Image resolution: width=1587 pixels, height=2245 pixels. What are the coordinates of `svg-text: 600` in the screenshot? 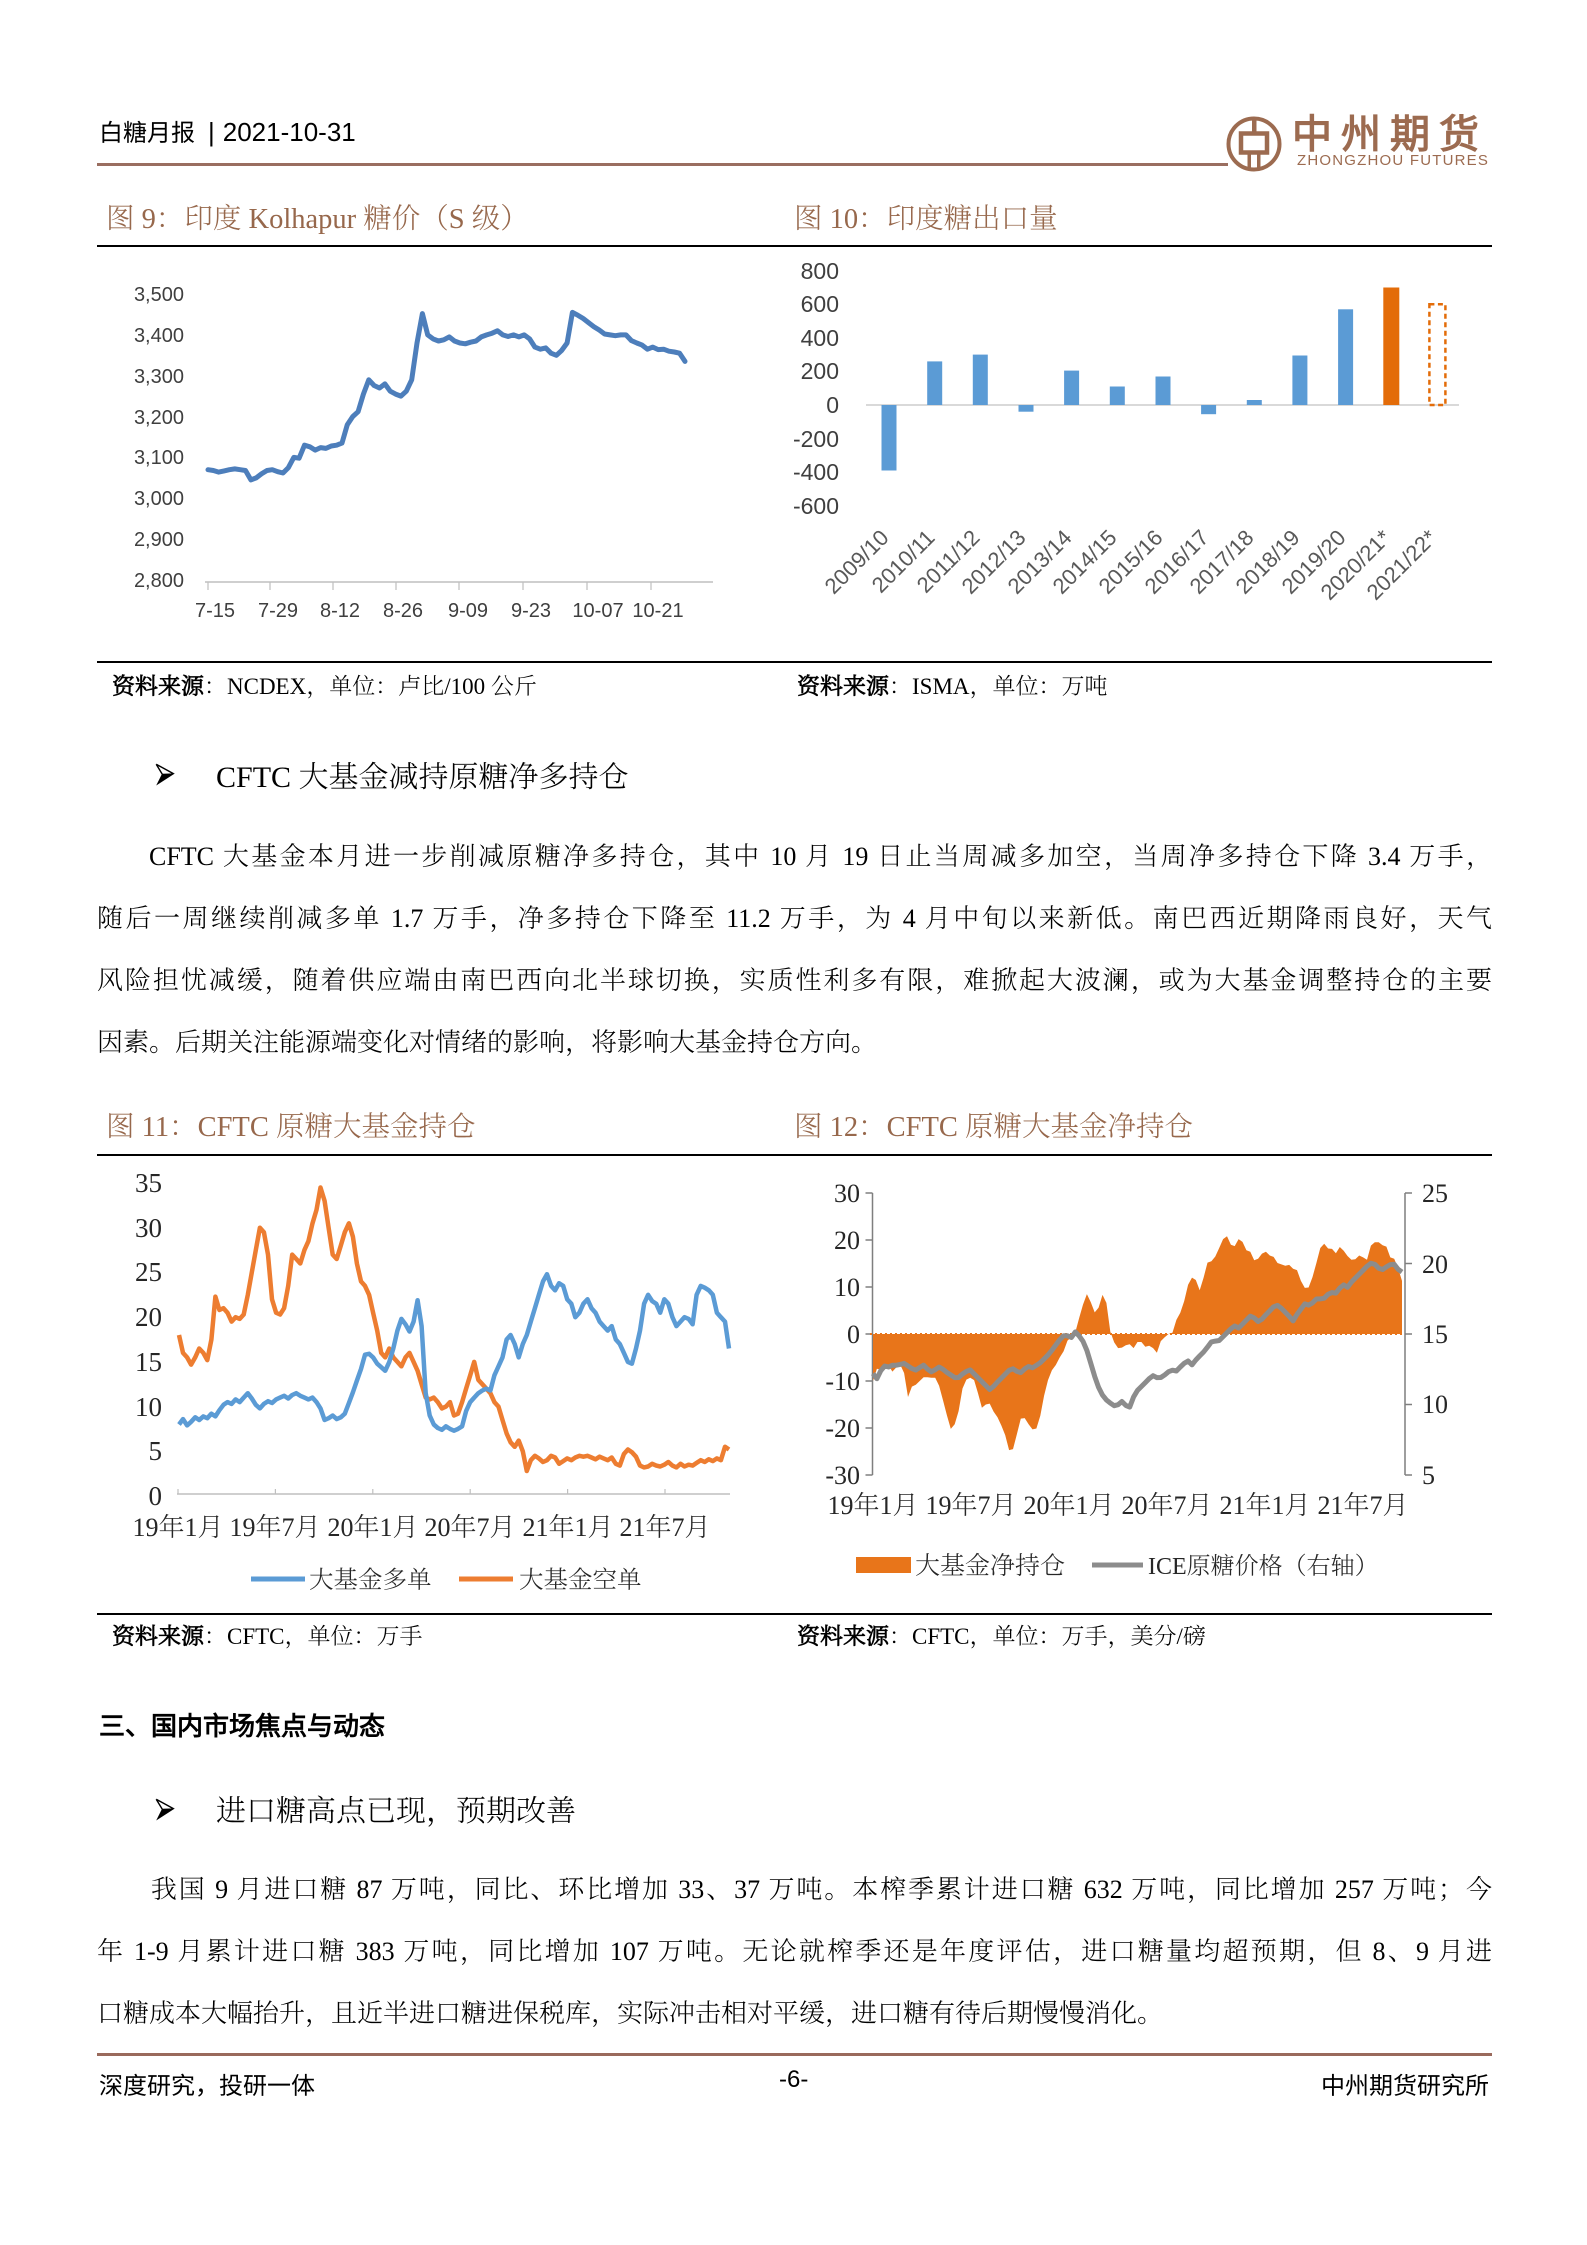 It's located at (820, 304).